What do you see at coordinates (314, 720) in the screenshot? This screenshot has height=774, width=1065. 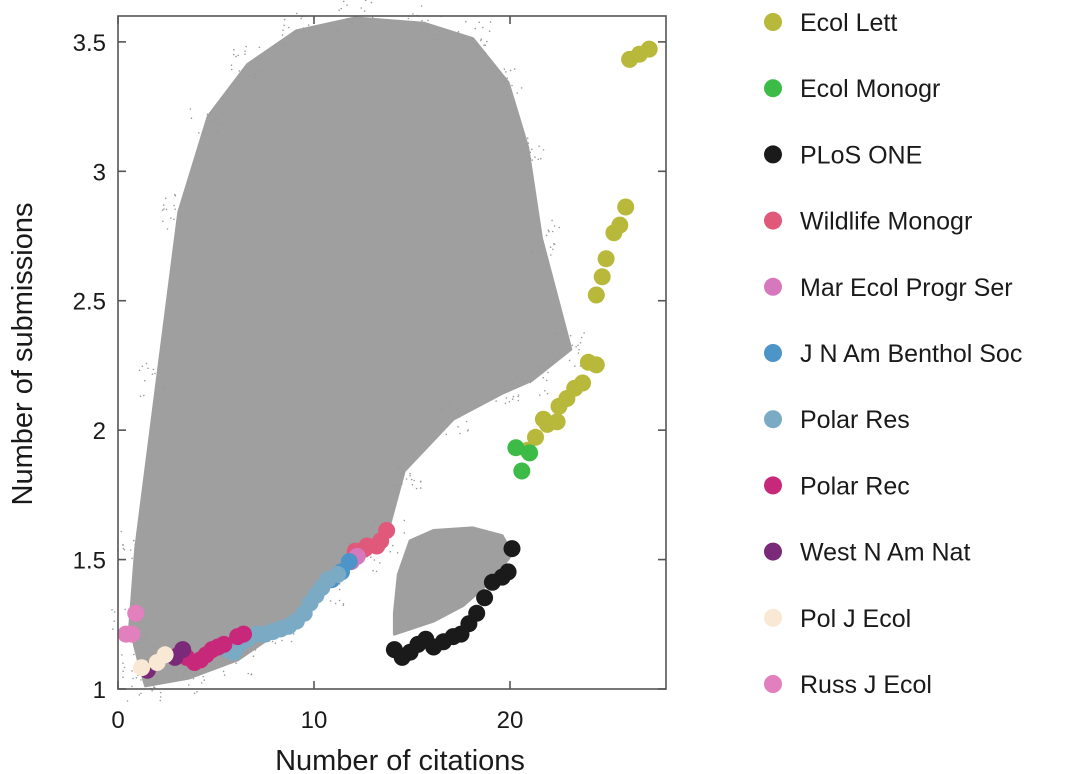 I see `x-tick-label: 10` at bounding box center [314, 720].